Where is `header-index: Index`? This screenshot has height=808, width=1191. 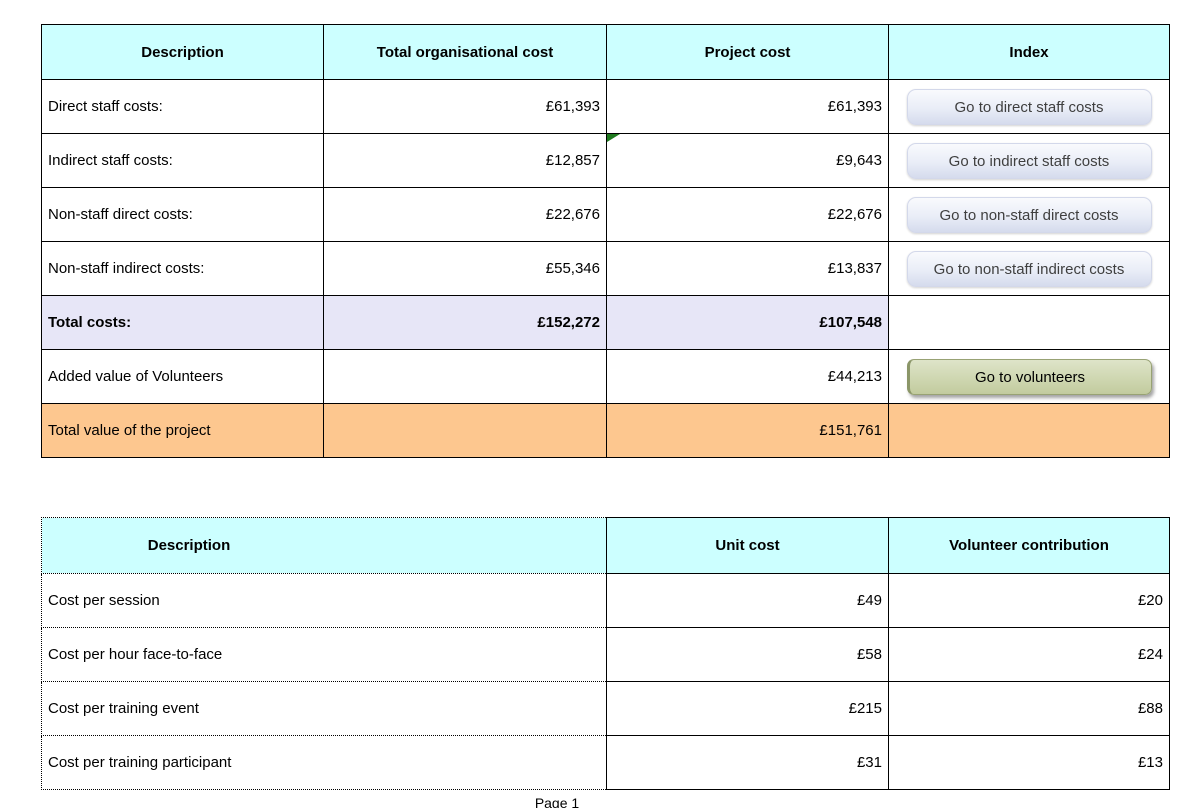
header-index: Index is located at coordinates (1029, 52).